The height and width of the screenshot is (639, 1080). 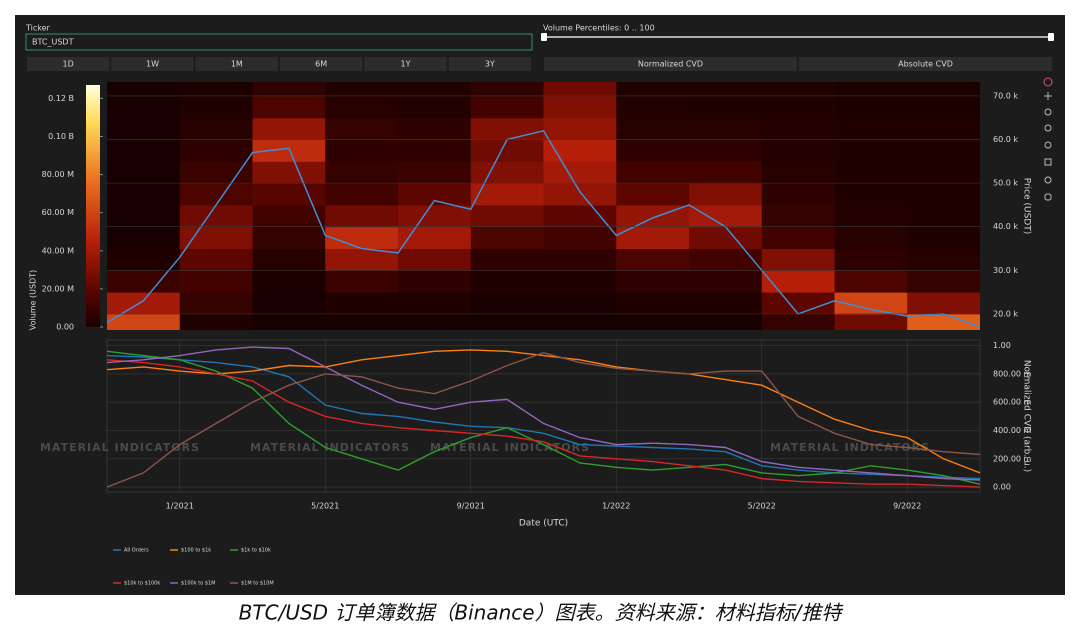 I want to click on tool-spike, so click(x=1048, y=197).